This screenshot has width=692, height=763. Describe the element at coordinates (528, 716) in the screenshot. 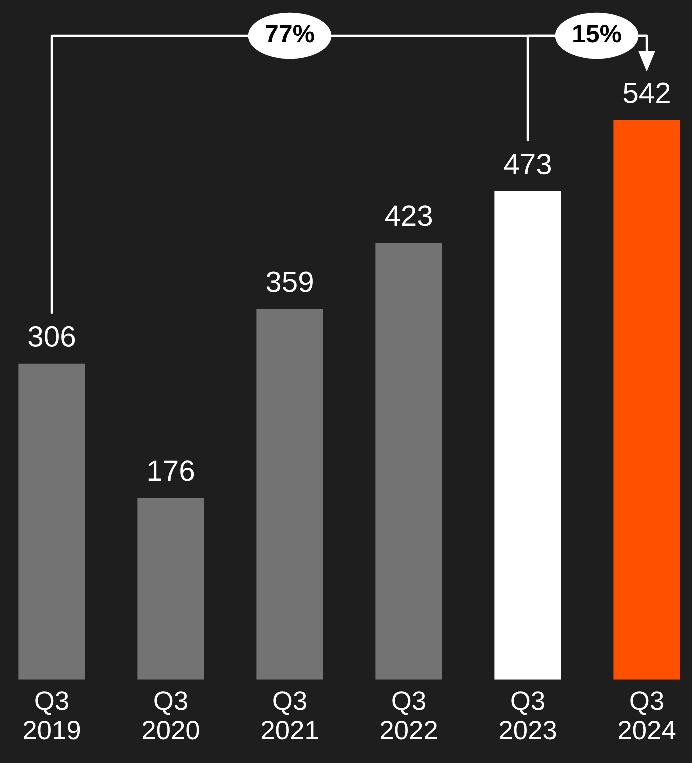

I see `x-tick-label: Q3 2023` at that location.